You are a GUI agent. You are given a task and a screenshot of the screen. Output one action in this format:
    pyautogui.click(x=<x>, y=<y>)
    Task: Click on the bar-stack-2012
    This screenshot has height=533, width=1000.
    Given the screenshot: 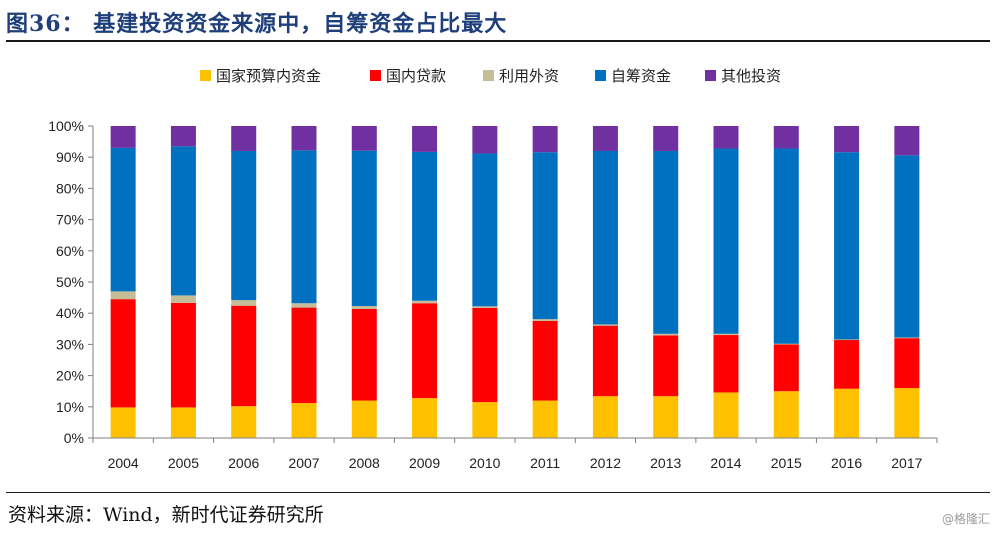 What is the action you would take?
    pyautogui.click(x=605, y=282)
    